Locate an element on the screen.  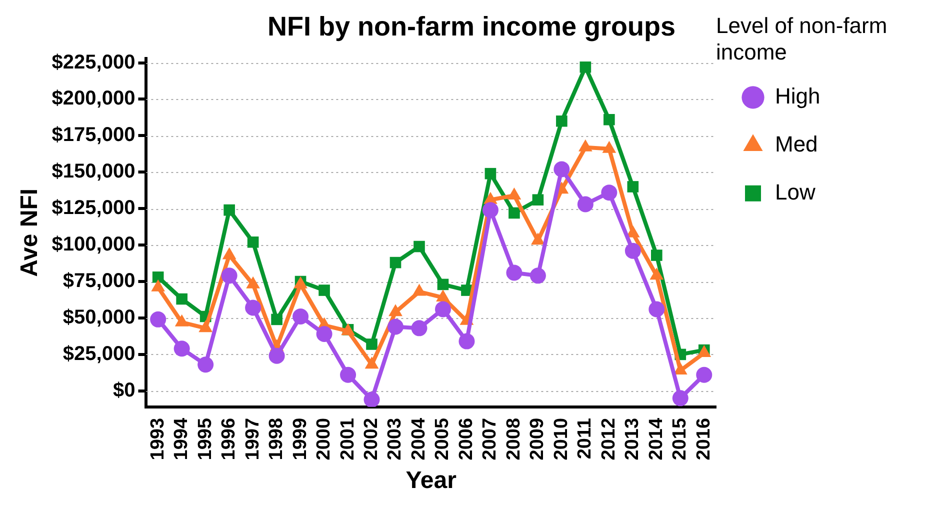
x-tick-label: 2005 is located at coordinates (443, 439).